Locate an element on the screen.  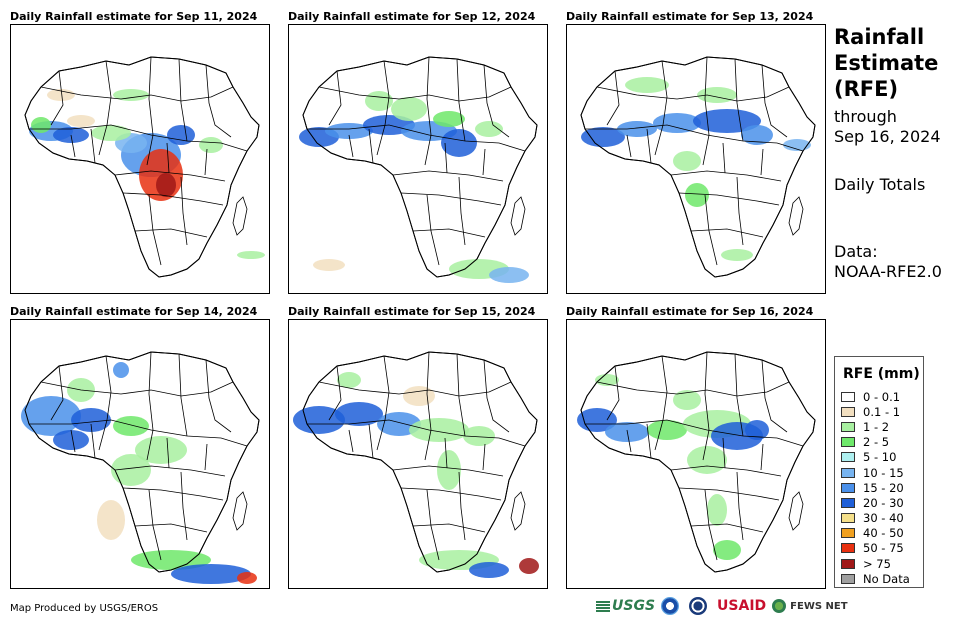
map-panel-sep-12: Daily Rainfall estimate for Sep 12, 2024 is located at coordinates (419, 152).